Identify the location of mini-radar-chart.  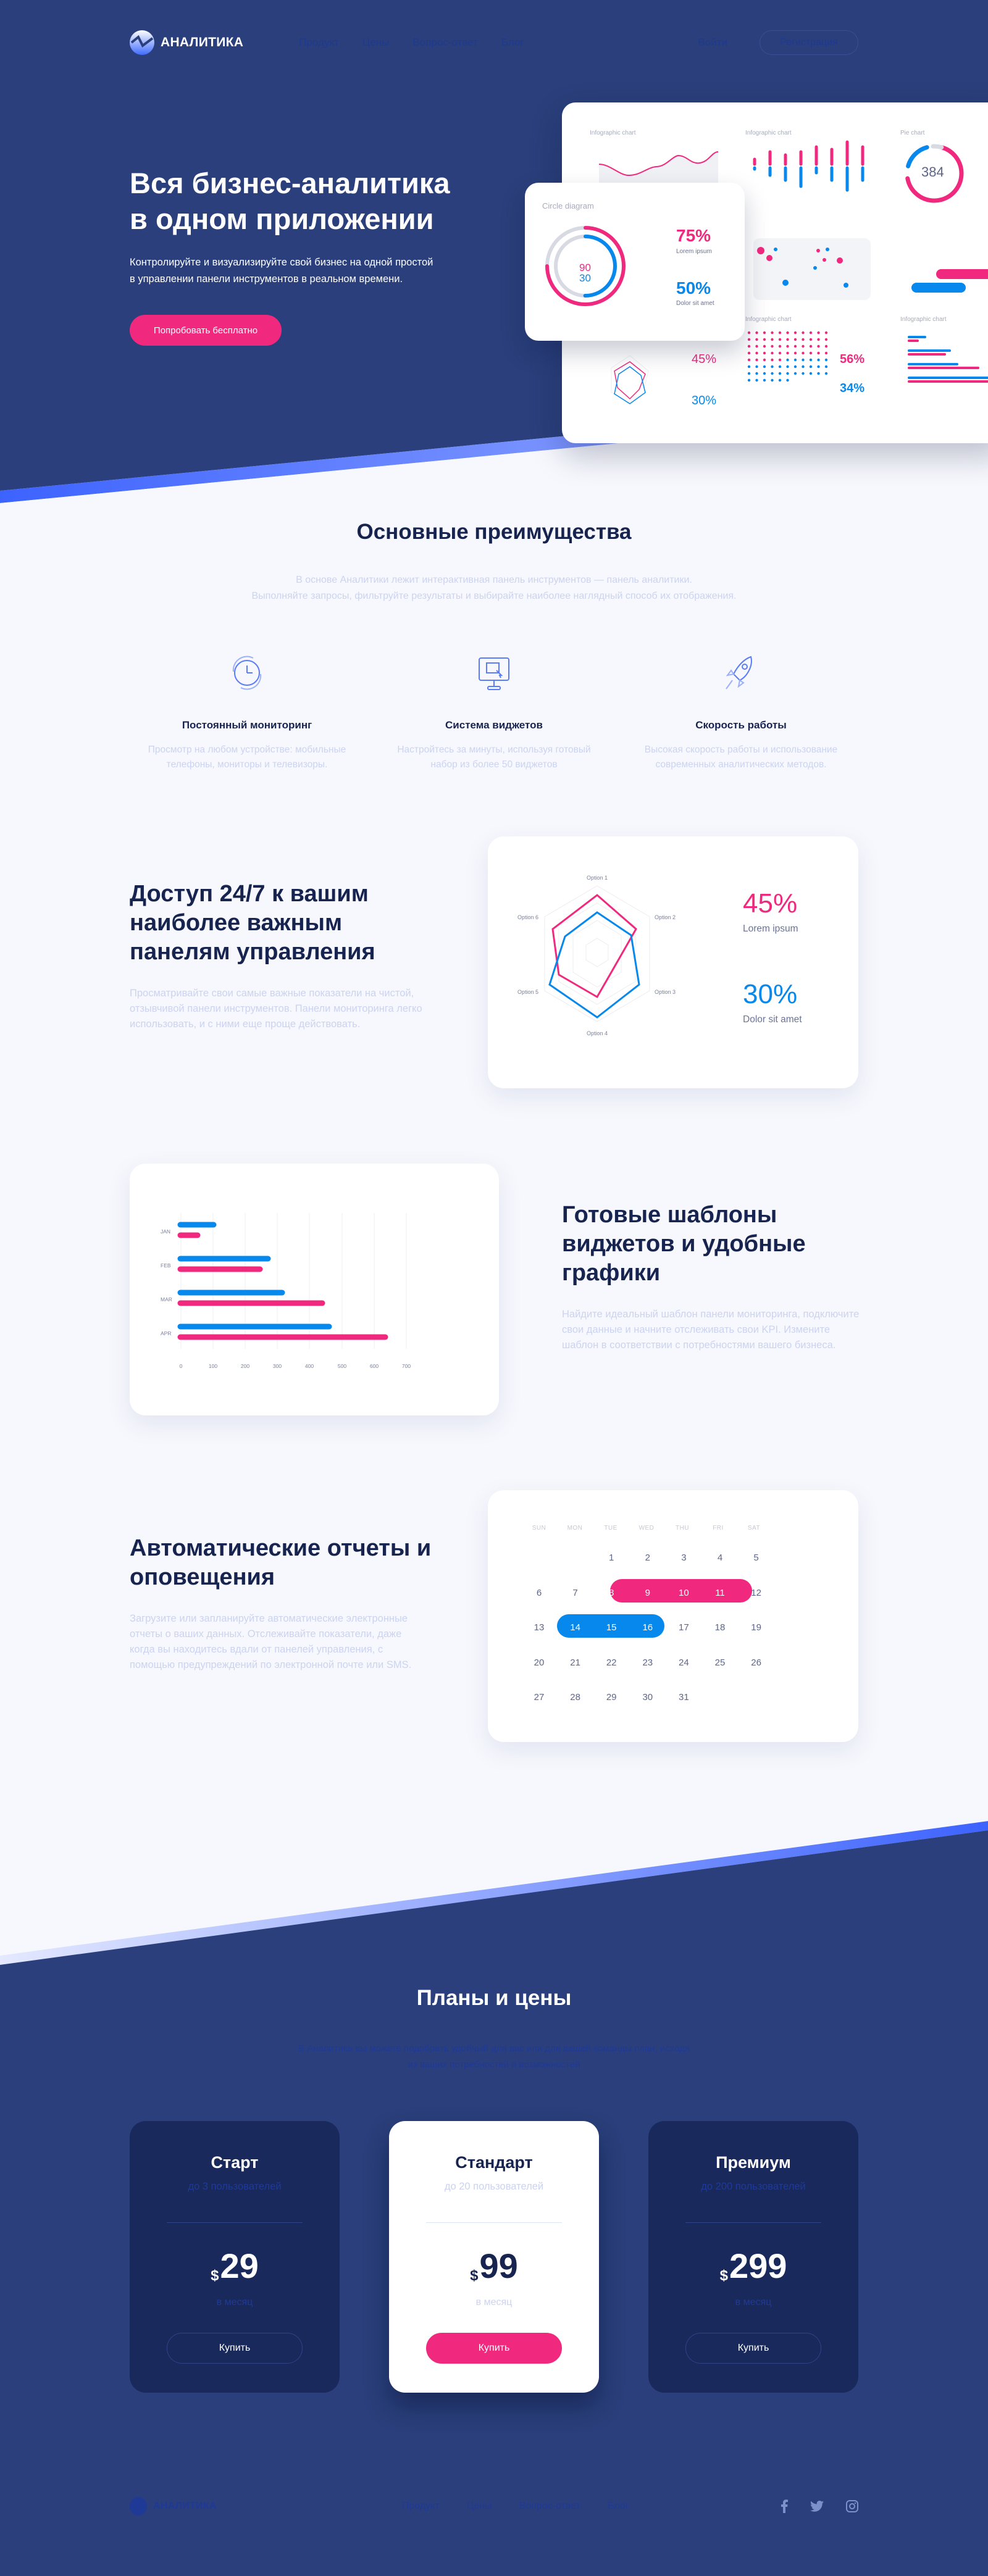
(630, 380).